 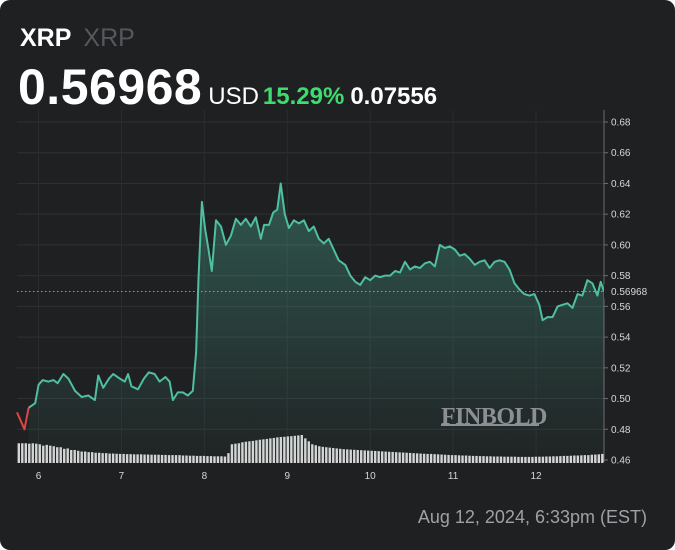 What do you see at coordinates (621, 461) in the screenshot?
I see `y-tick-label: 0.46` at bounding box center [621, 461].